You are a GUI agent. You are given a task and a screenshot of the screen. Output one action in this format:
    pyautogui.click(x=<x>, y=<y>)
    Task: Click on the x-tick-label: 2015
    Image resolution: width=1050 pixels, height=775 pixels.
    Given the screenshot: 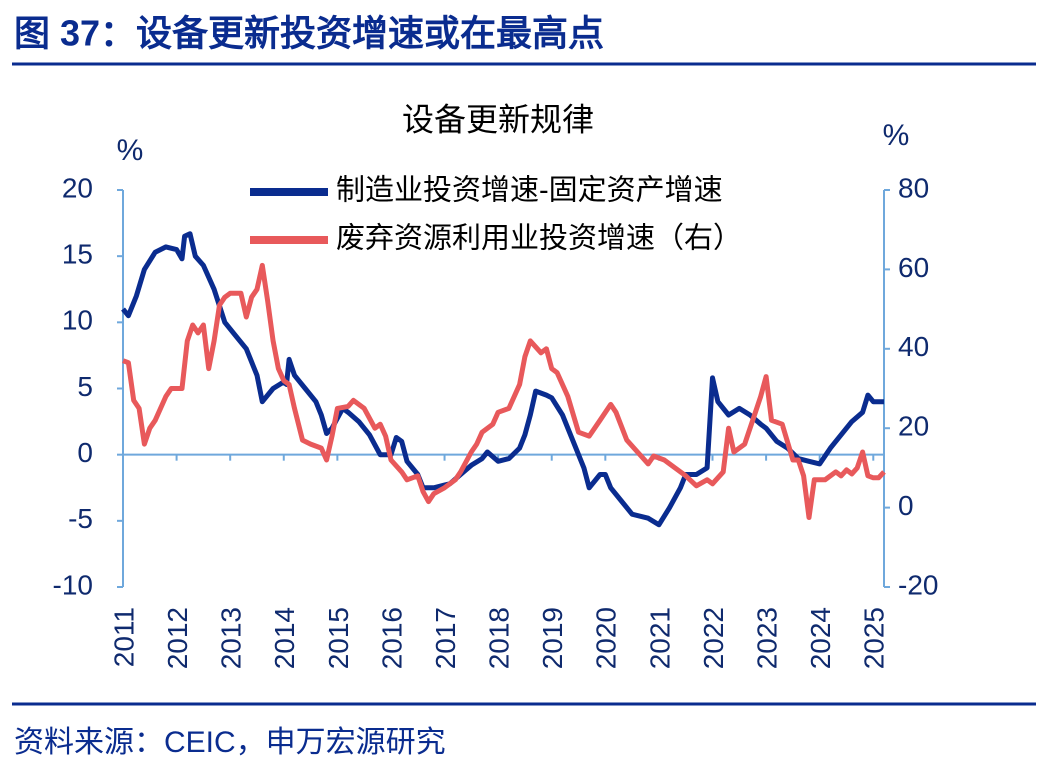 What is the action you would take?
    pyautogui.click(x=338, y=638)
    